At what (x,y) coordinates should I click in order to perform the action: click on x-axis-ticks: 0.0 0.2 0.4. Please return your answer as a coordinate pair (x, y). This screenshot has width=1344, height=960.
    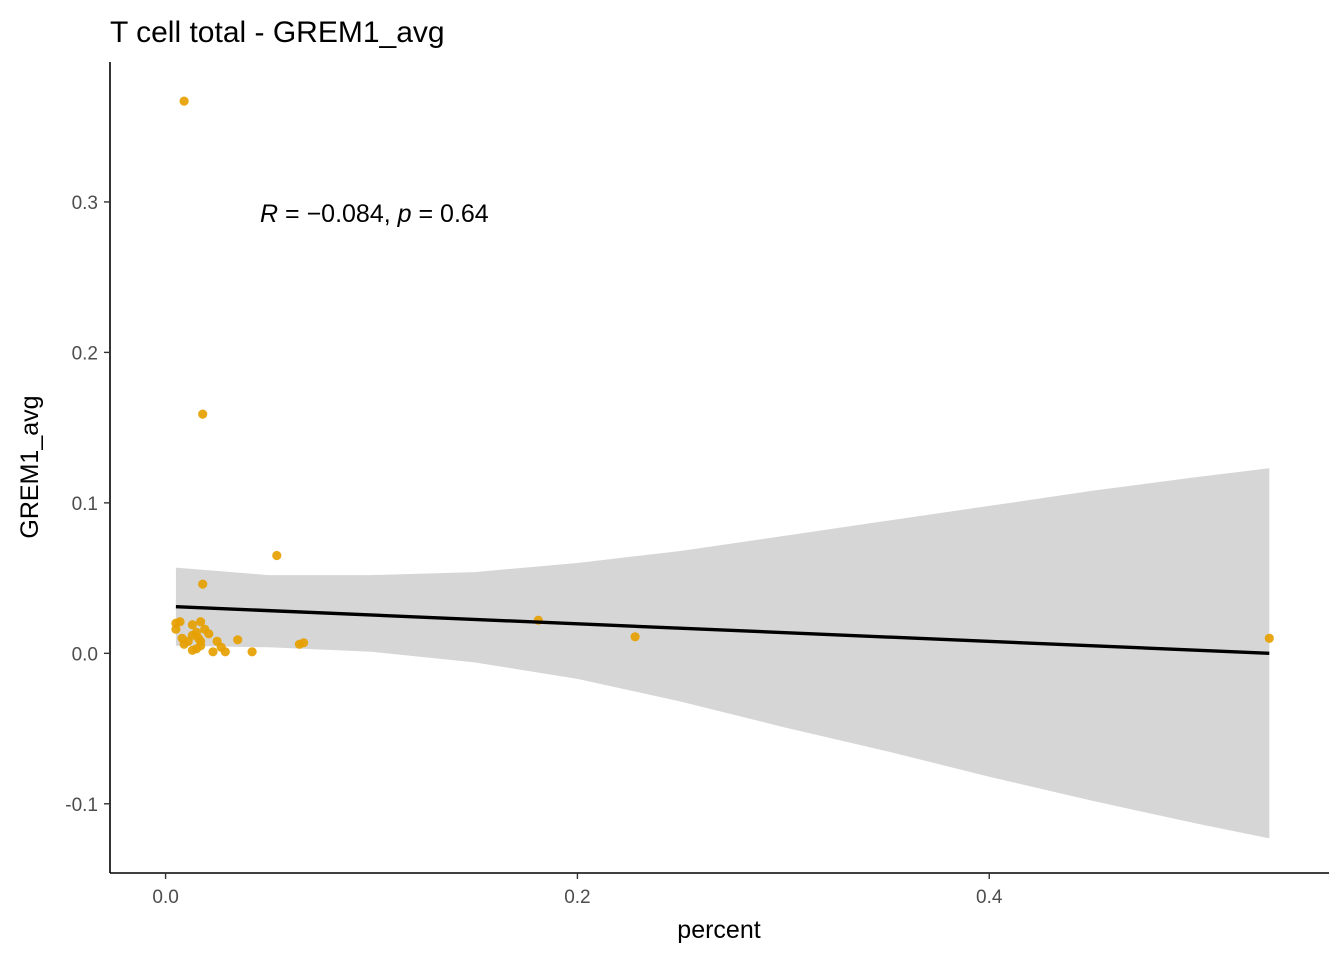
    Looking at the image, I should click on (577, 890).